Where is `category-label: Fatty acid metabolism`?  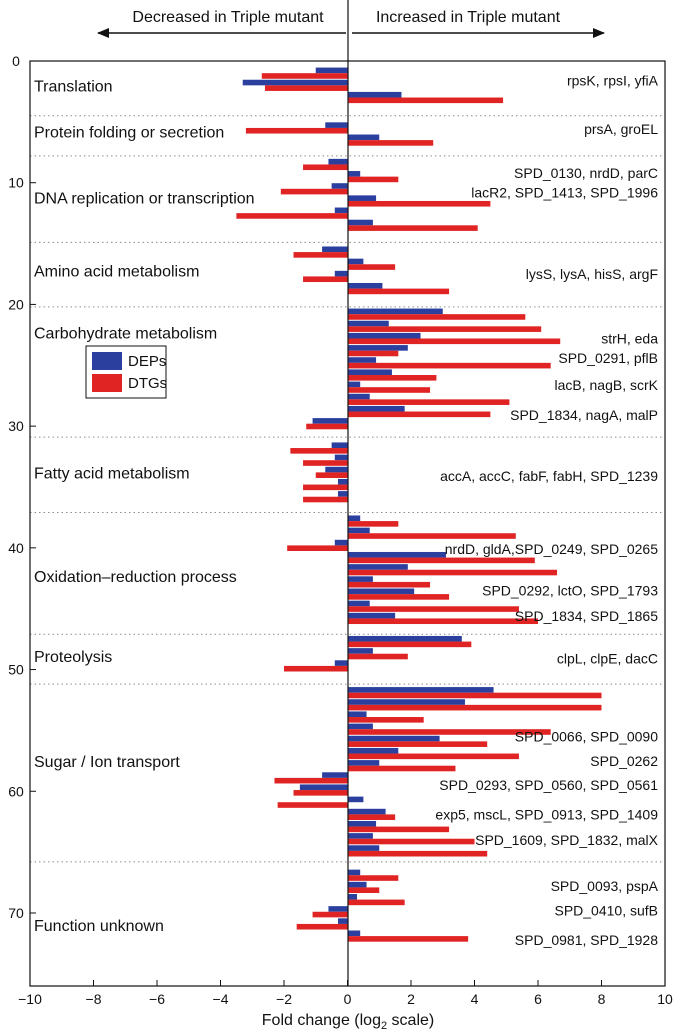 category-label: Fatty acid metabolism is located at coordinates (112, 473).